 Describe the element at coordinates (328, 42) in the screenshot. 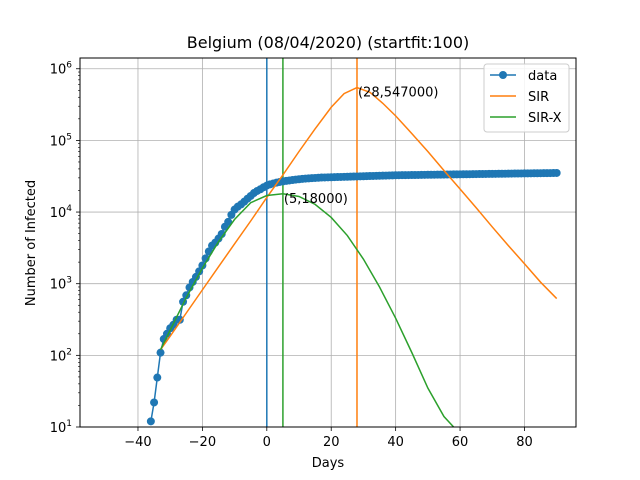

I see `chart-title: Belgium (08/04/2020) (startfit:100)` at that location.